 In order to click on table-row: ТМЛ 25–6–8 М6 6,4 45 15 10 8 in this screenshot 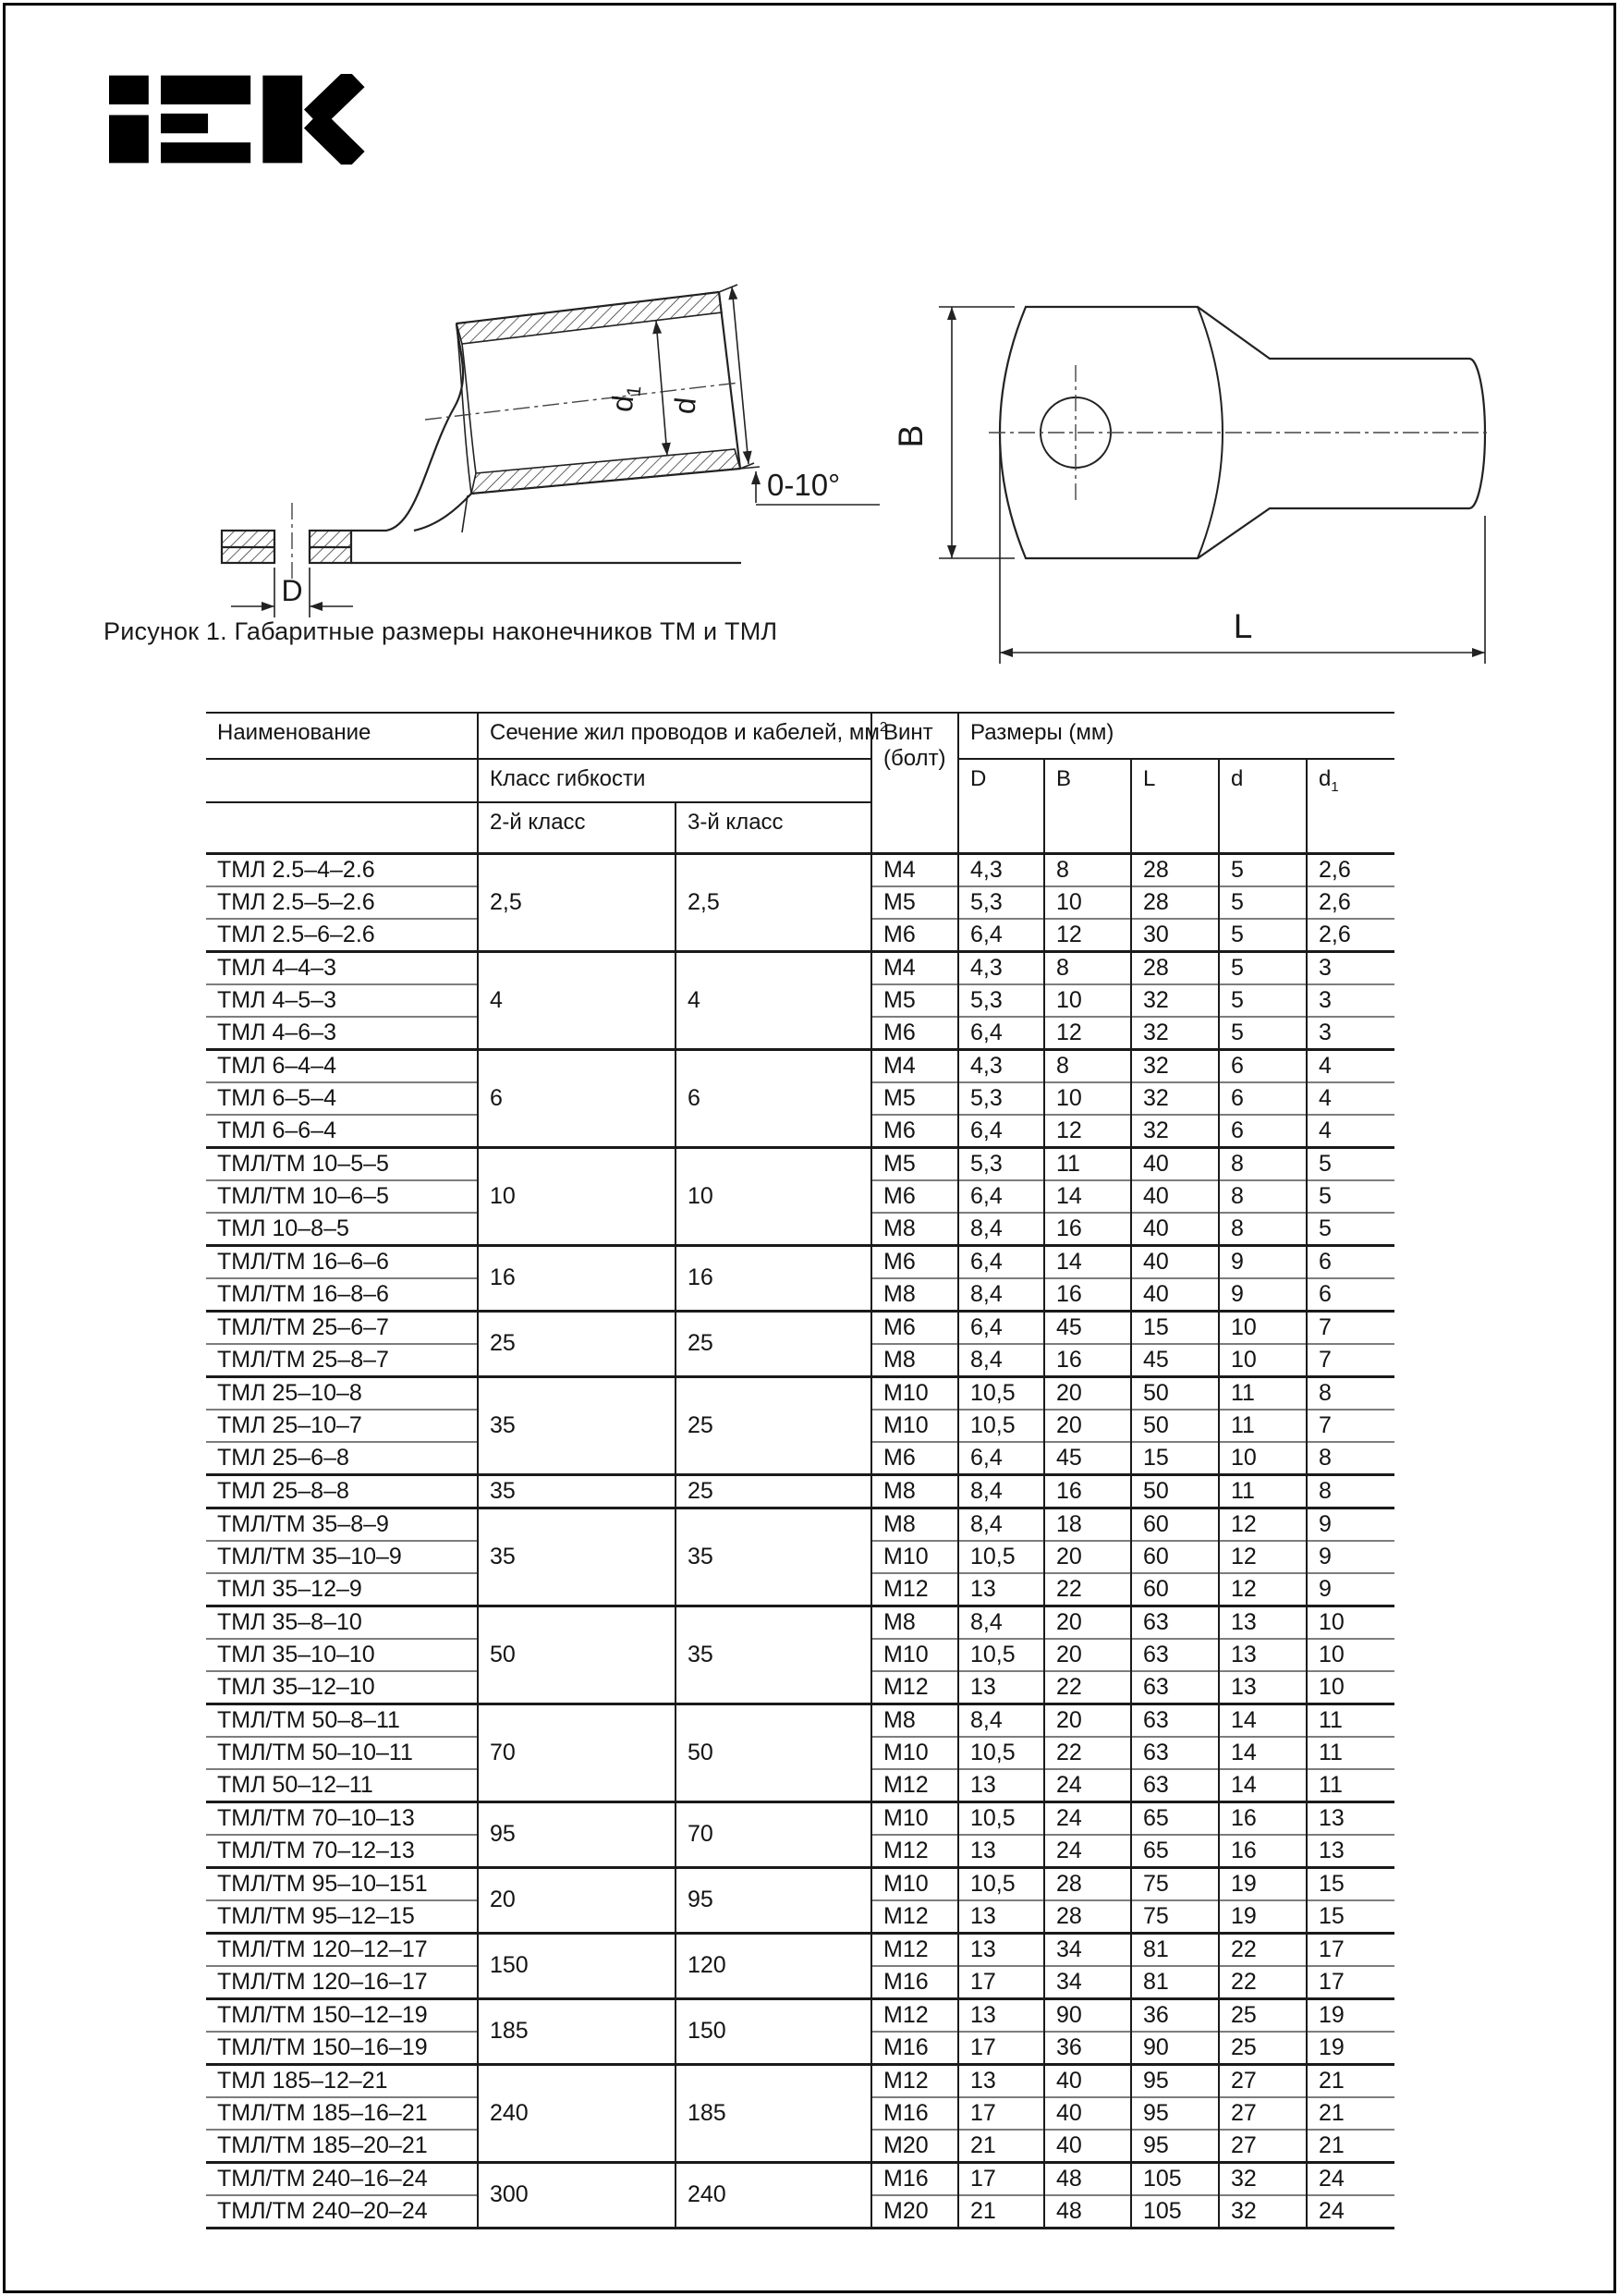, I will do `click(800, 1457)`.